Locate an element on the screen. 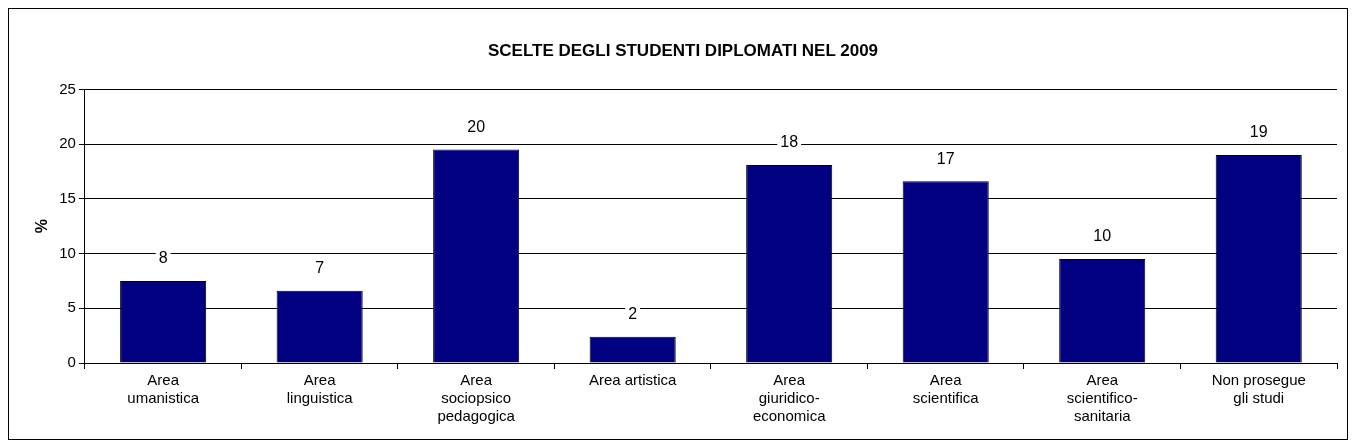  y-axis-title: % is located at coordinates (42, 226).